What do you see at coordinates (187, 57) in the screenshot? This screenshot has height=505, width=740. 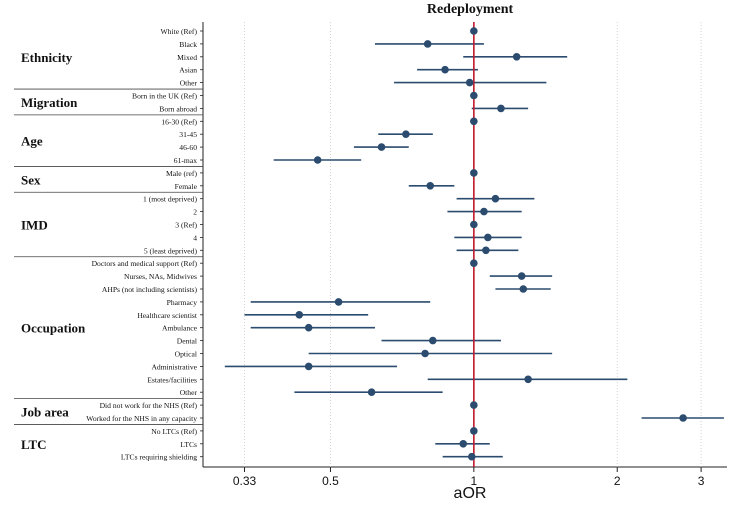 I see `row-label: Mixed` at bounding box center [187, 57].